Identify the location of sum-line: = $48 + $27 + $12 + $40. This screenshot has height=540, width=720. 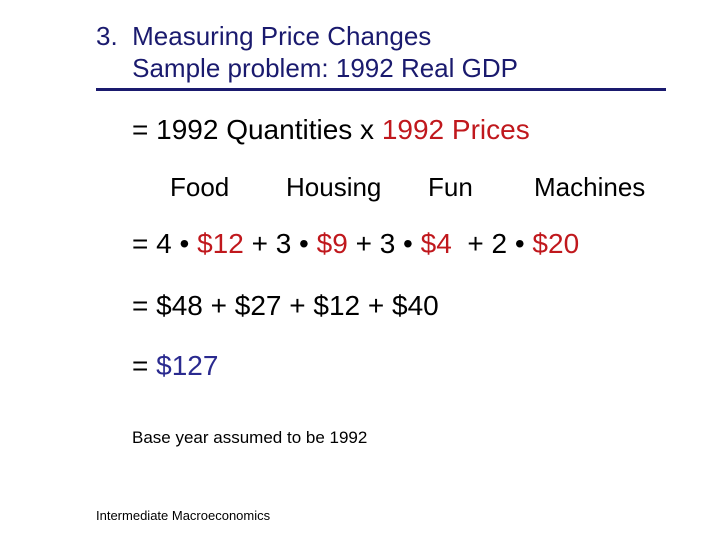
(285, 305).